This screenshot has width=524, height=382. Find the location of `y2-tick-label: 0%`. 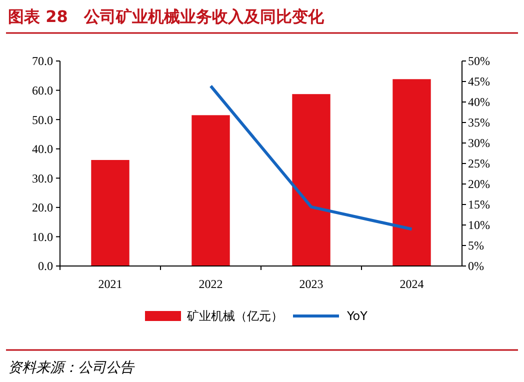

y2-tick-label: 0% is located at coordinates (476, 266).